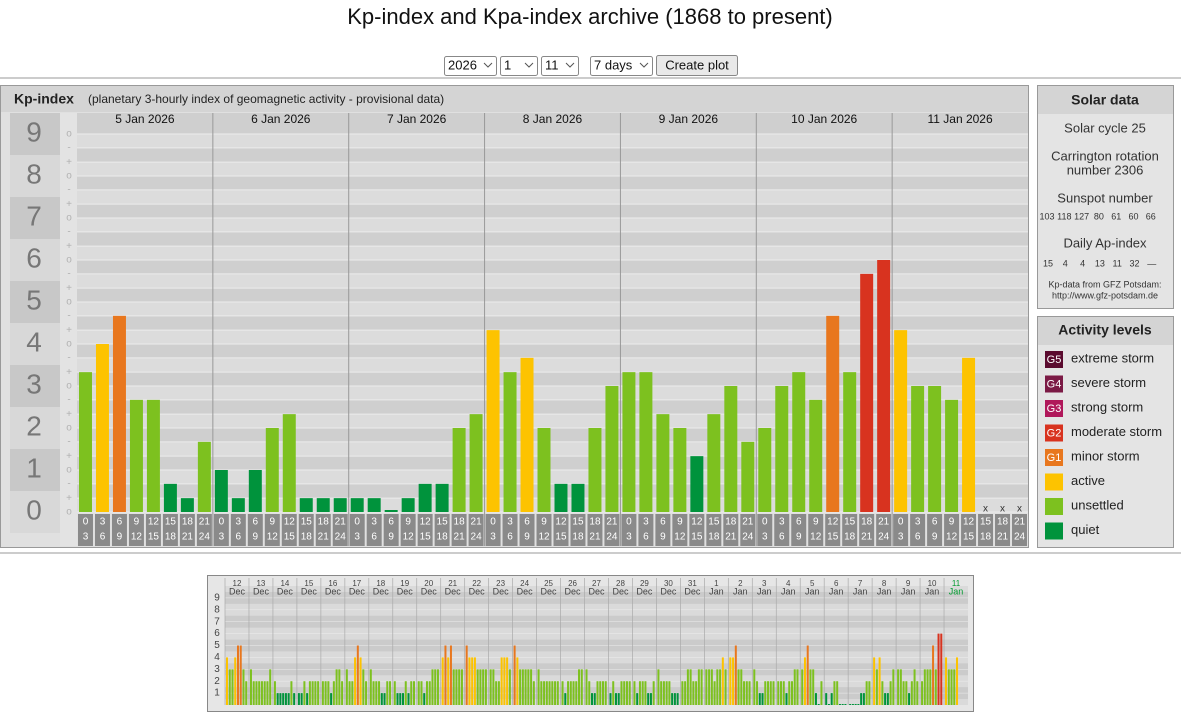 This screenshot has height=713, width=1181. I want to click on solar-text: 61, so click(1116, 216).